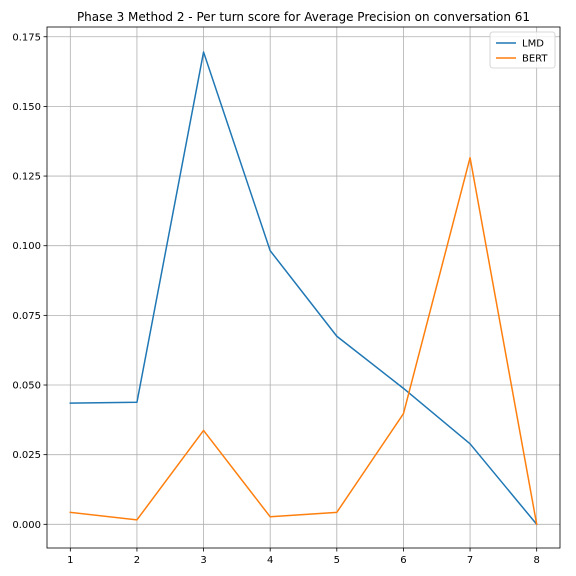 Image resolution: width=576 pixels, height=576 pixels. What do you see at coordinates (26, 37) in the screenshot?
I see `y-tick-label: 0.175` at bounding box center [26, 37].